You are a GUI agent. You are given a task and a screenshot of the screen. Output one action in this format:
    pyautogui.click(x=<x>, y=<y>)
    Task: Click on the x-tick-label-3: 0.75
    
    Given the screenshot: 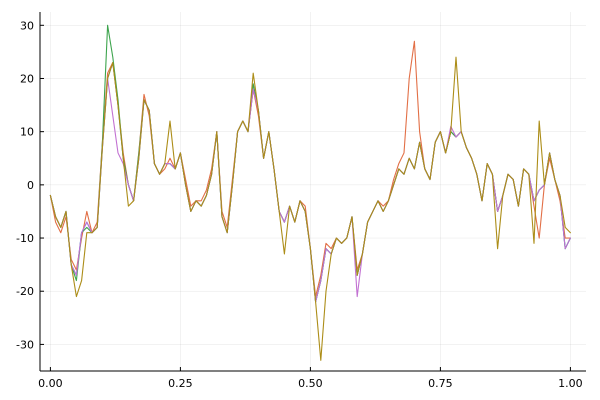 What is the action you would take?
    pyautogui.click(x=440, y=383)
    